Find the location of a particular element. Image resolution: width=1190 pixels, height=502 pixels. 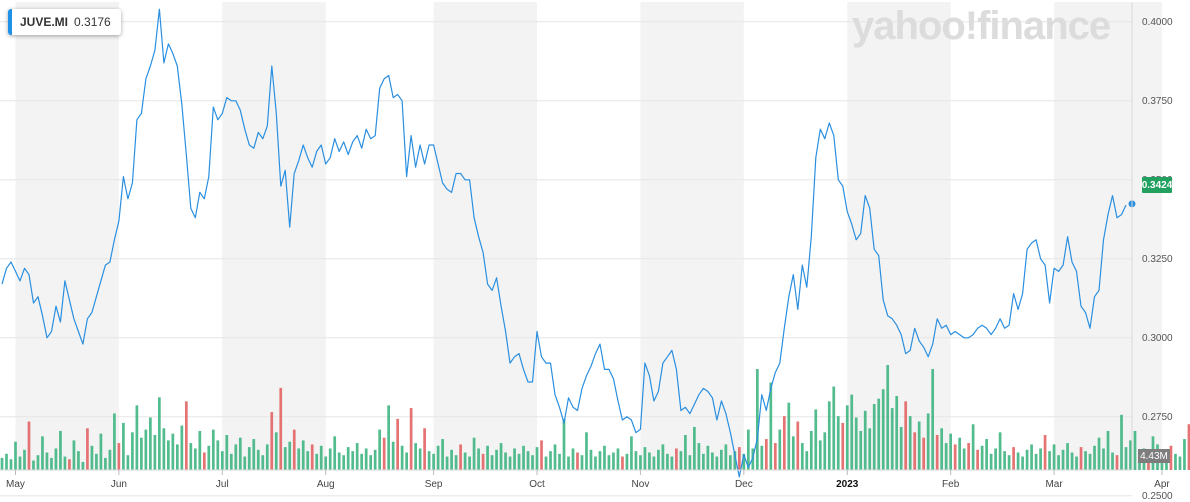

ticker-badge: JUVE.MI 0.3176 is located at coordinates (64, 22).